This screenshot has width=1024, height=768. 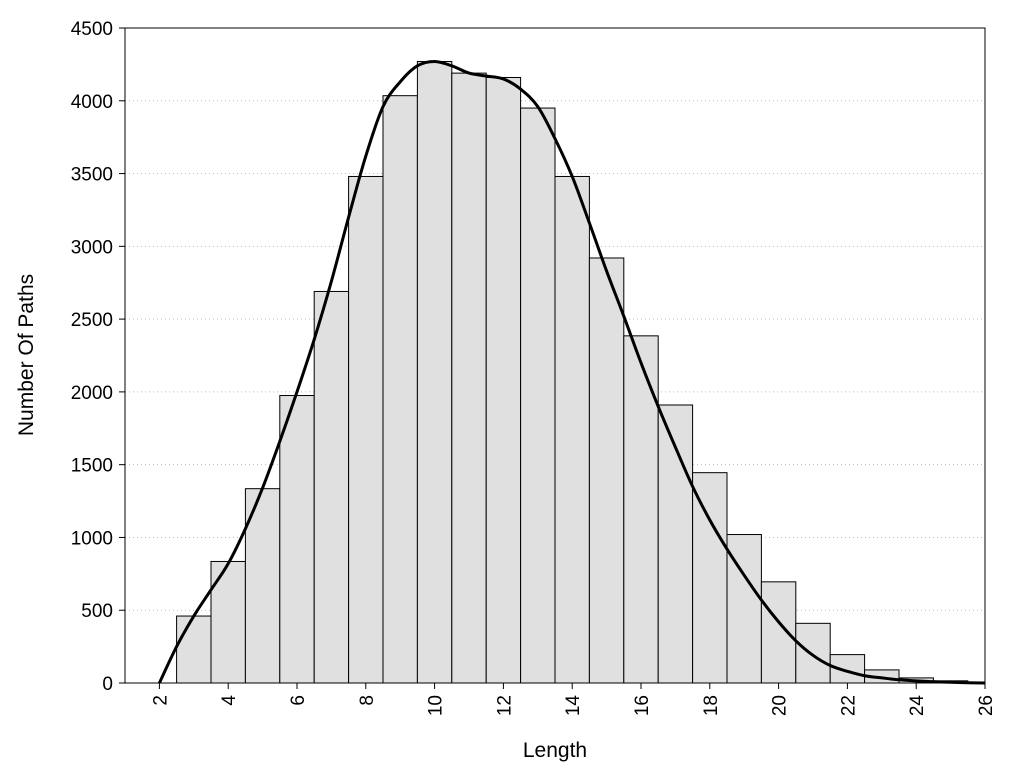 What do you see at coordinates (367, 700) in the screenshot?
I see `x-tick-label: 8` at bounding box center [367, 700].